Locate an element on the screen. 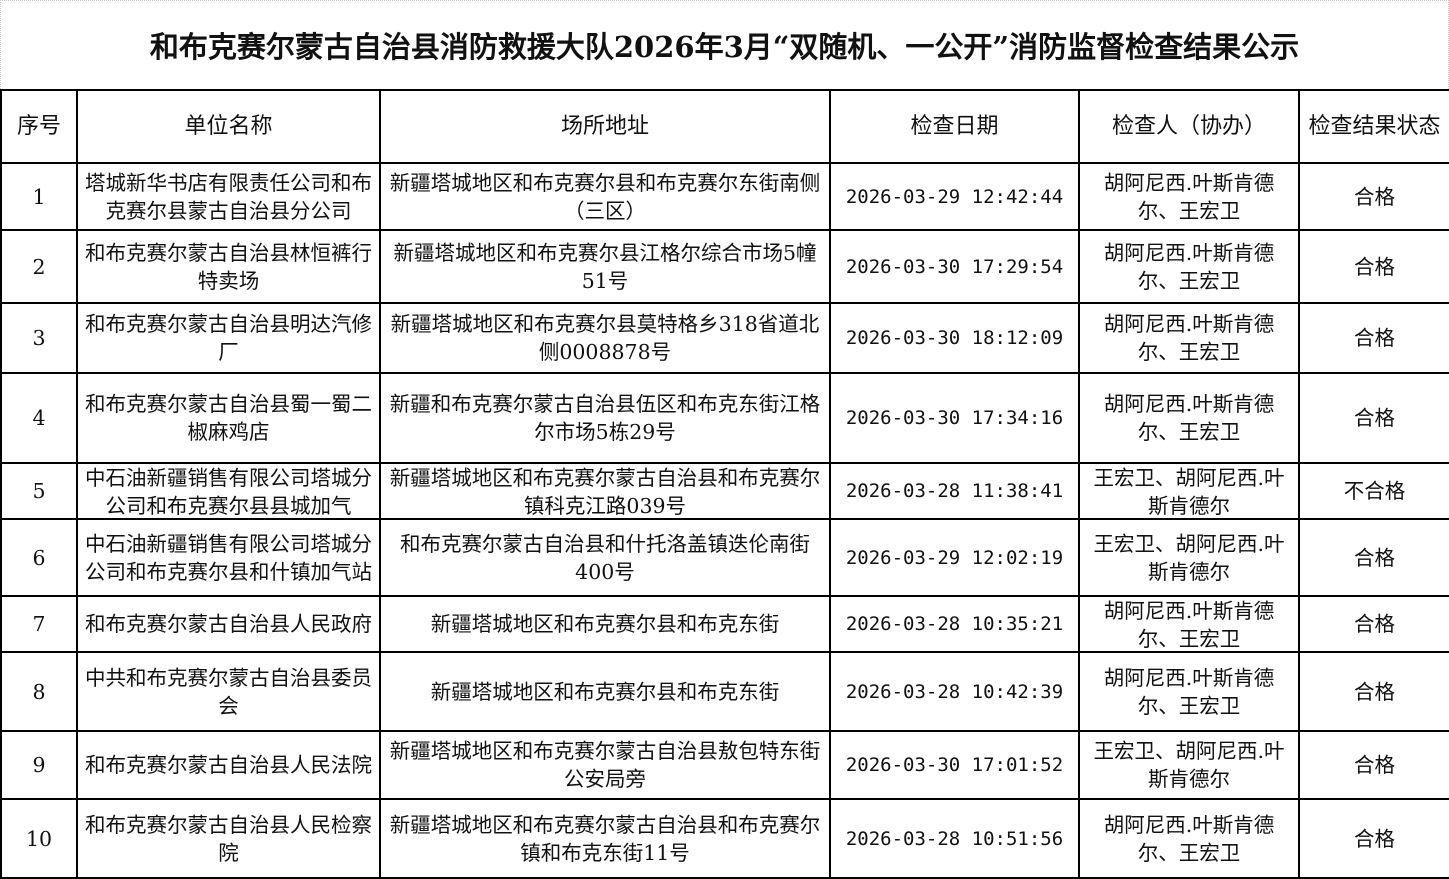 This screenshot has width=1449, height=879. cell-no: 8 is located at coordinates (39, 691).